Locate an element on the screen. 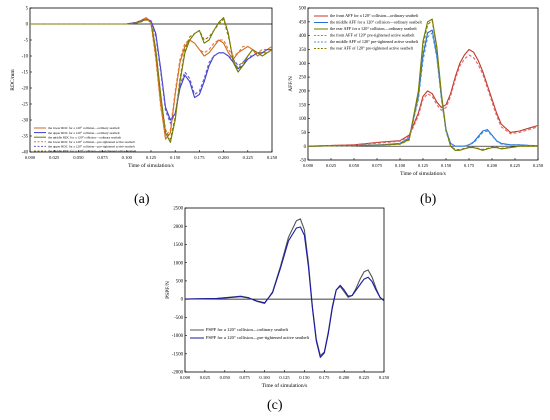 The image size is (550, 420). panel-label-c: (c) is located at coordinates (275, 405).